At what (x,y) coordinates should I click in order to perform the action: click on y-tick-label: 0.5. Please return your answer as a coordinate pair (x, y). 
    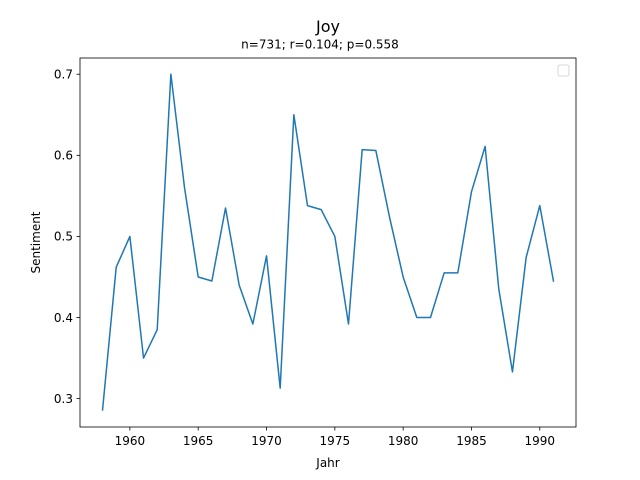
    Looking at the image, I should click on (63, 237).